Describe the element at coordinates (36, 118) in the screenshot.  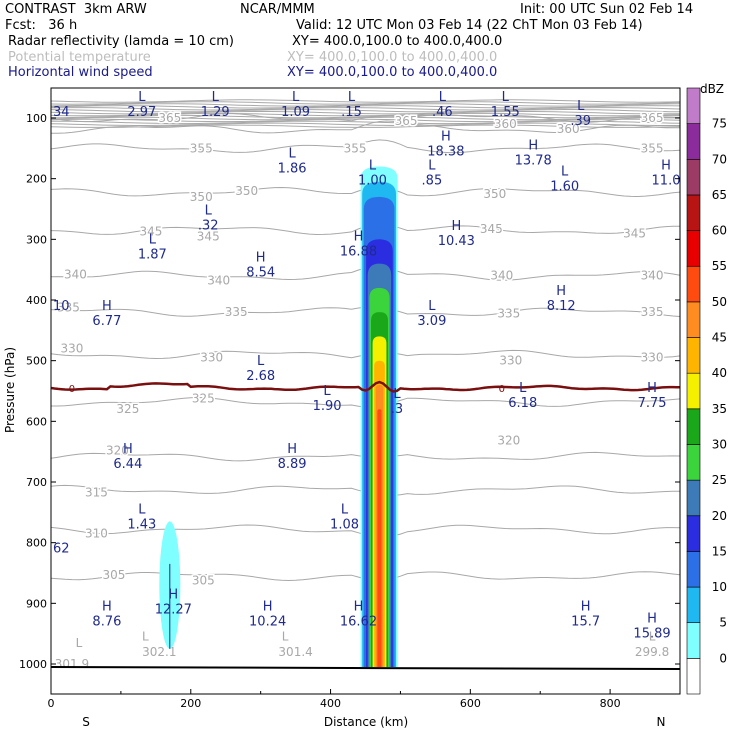
I see `y-tick-label: 100` at that location.